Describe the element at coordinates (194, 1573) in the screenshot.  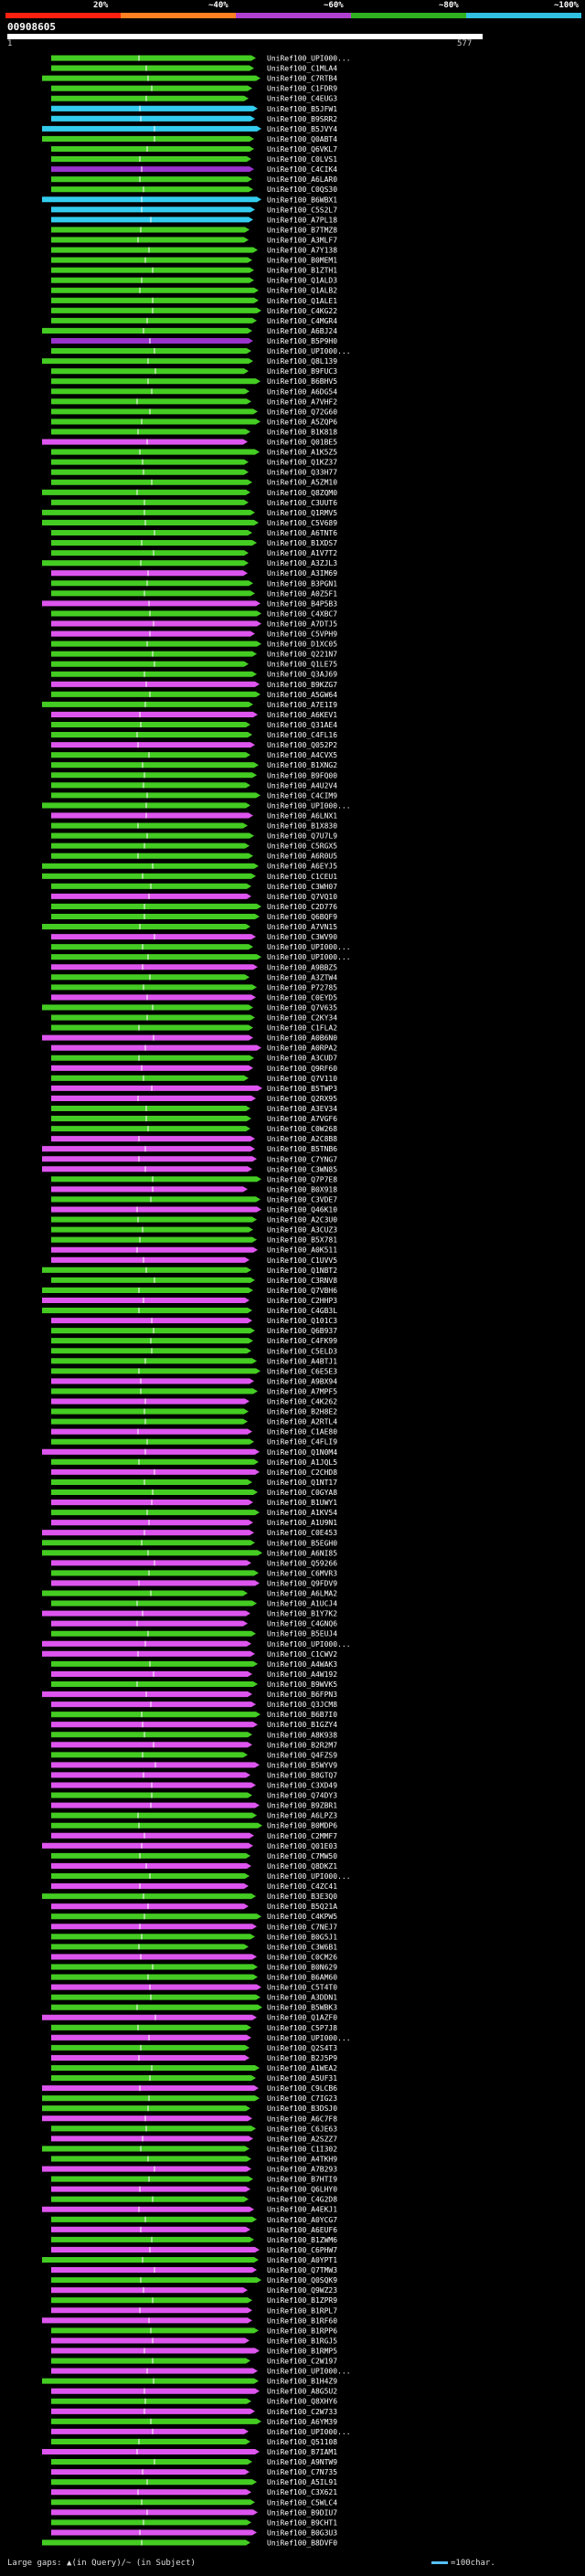
I see `hit-row: UniRef100_C6MVR3` at that location.